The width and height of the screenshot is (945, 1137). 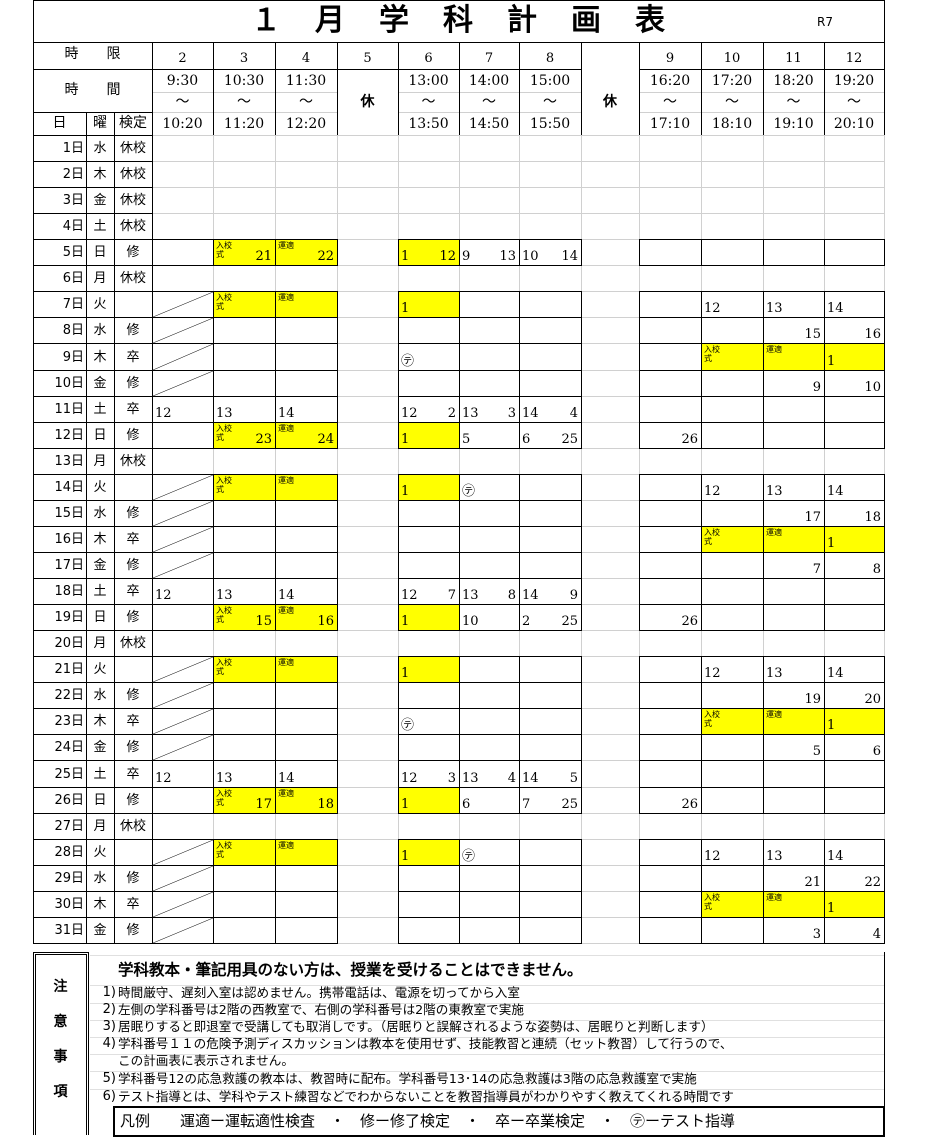 I want to click on schedule-cell: 22, so click(x=854, y=878).